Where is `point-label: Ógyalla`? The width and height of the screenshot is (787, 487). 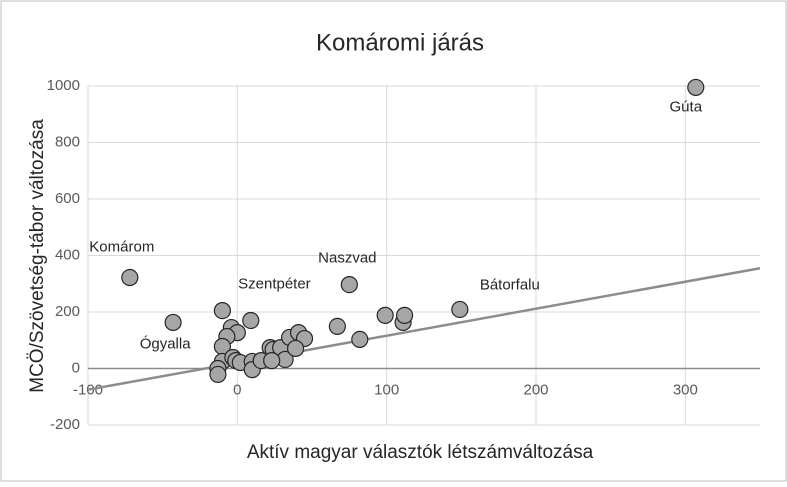
point-label: Ógyalla is located at coordinates (166, 343).